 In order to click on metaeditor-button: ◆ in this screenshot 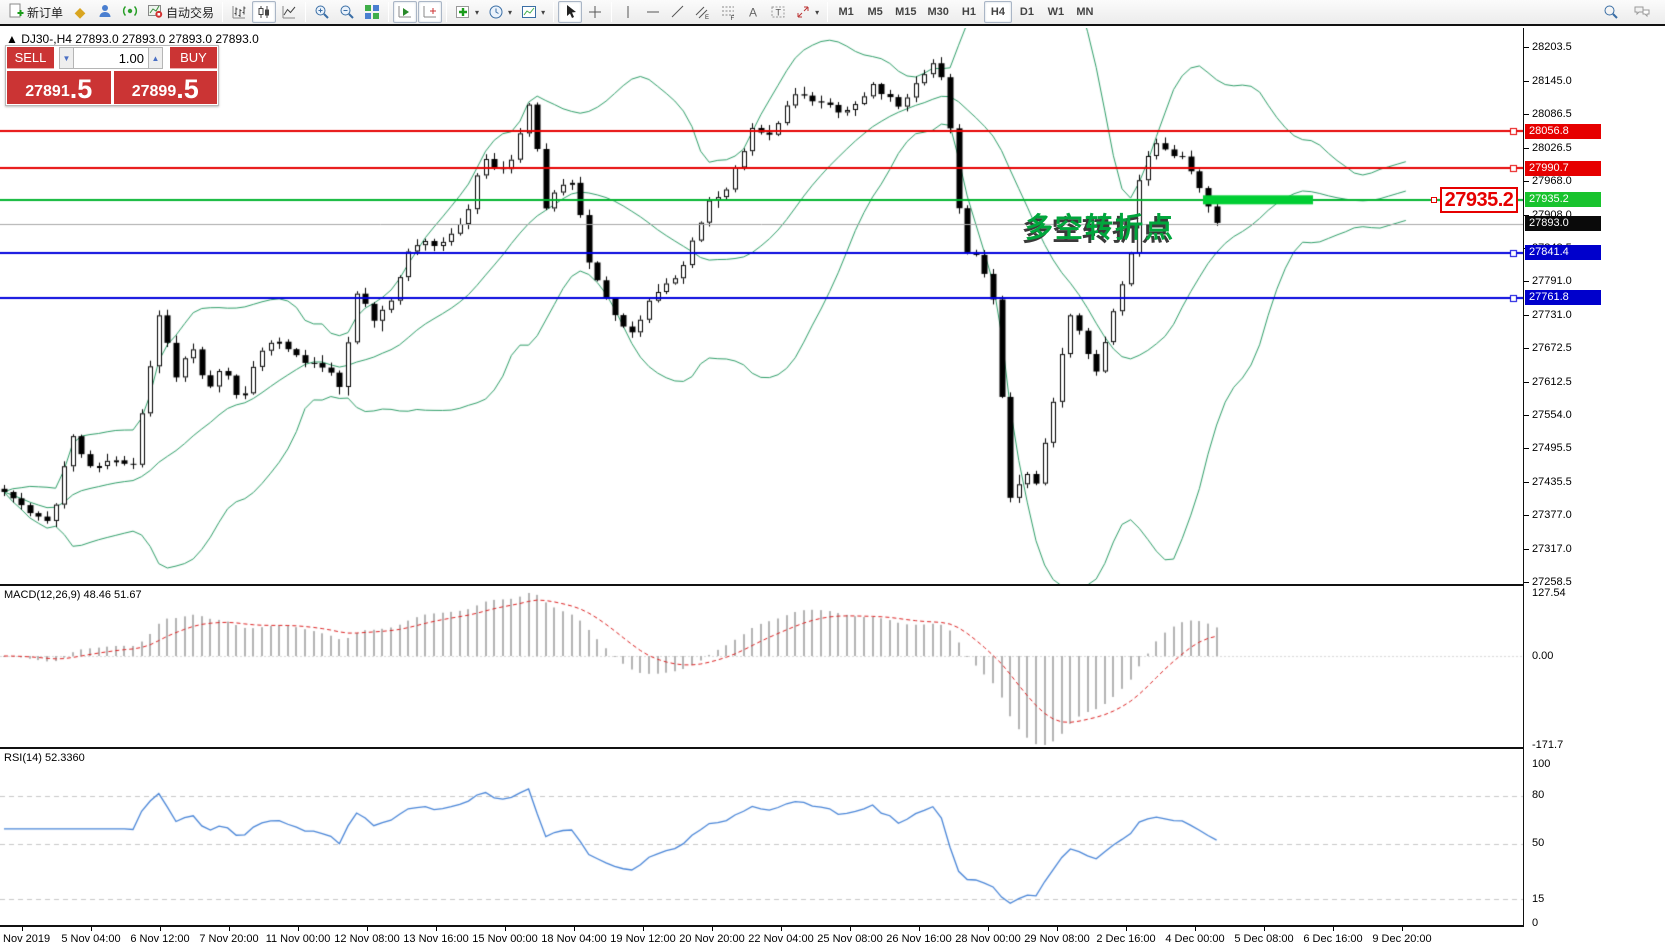, I will do `click(80, 12)`.